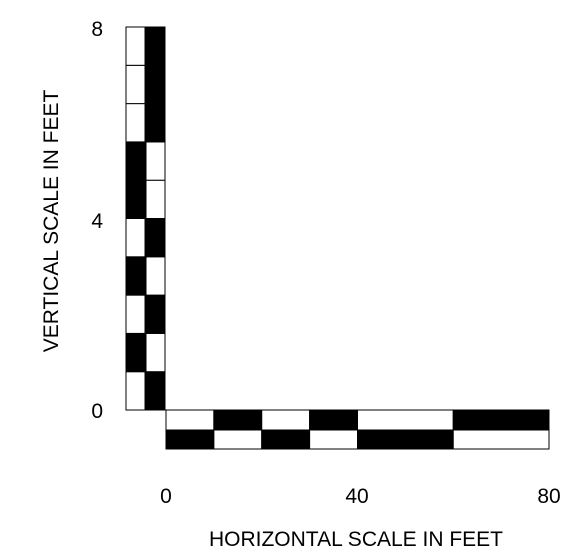 This screenshot has width=588, height=554. I want to click on vertical-tick-0: 0, so click(97, 411).